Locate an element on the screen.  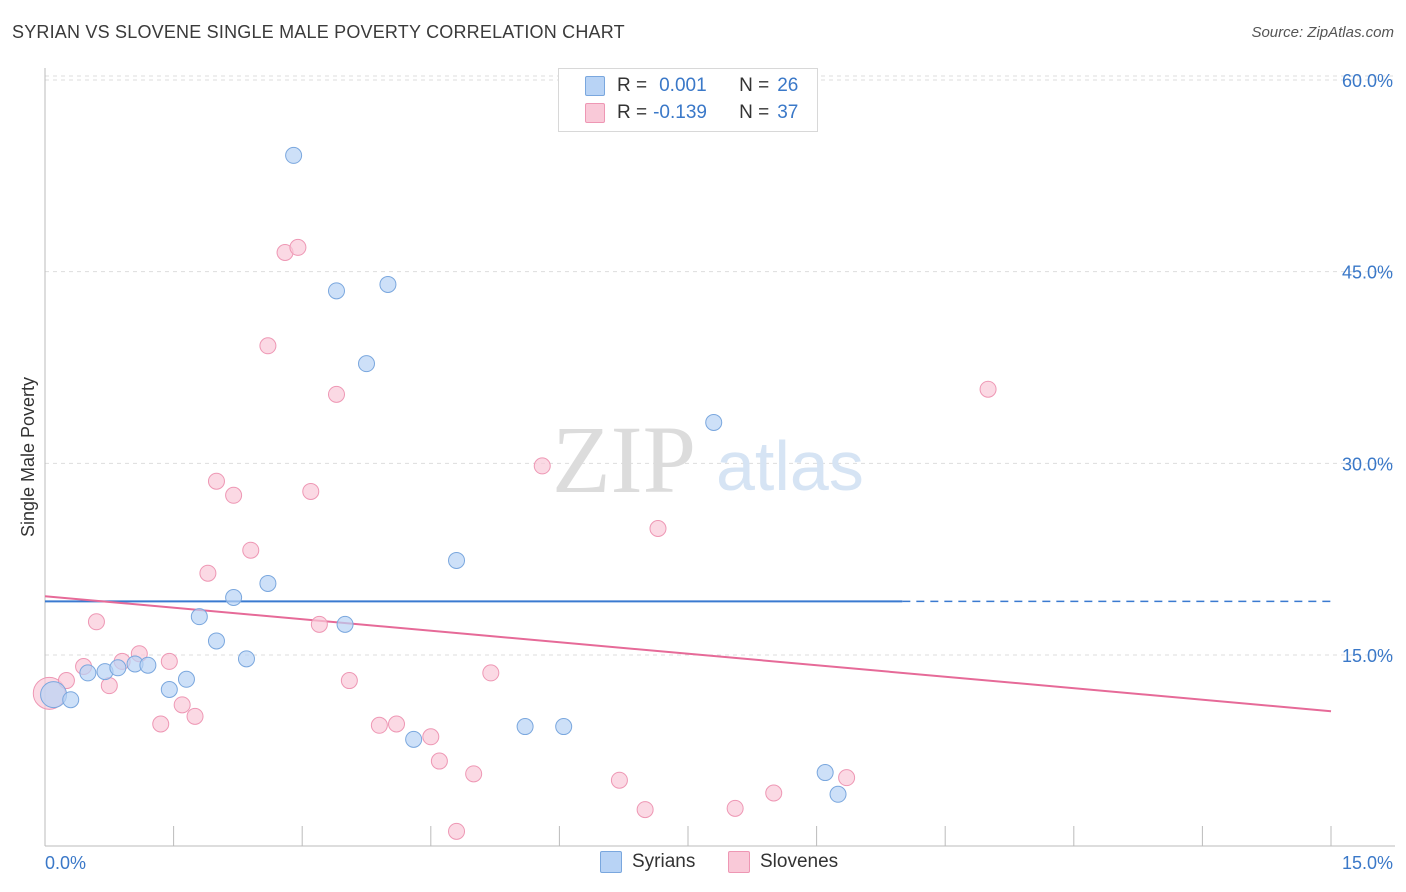
legend-n-value: 37 is located at coordinates (788, 112).